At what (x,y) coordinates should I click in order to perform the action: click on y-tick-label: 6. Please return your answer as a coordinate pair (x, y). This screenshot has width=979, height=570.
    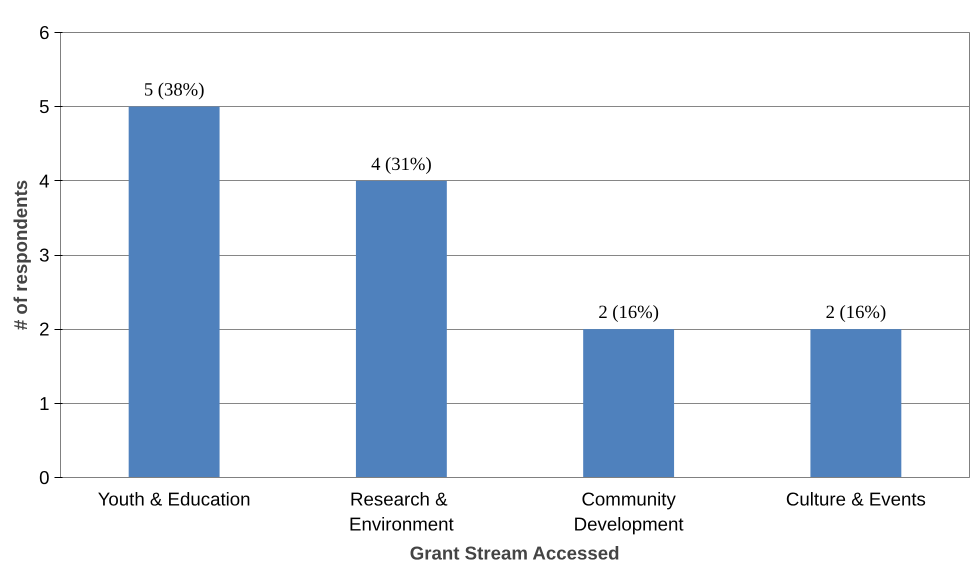
    Looking at the image, I should click on (44, 32).